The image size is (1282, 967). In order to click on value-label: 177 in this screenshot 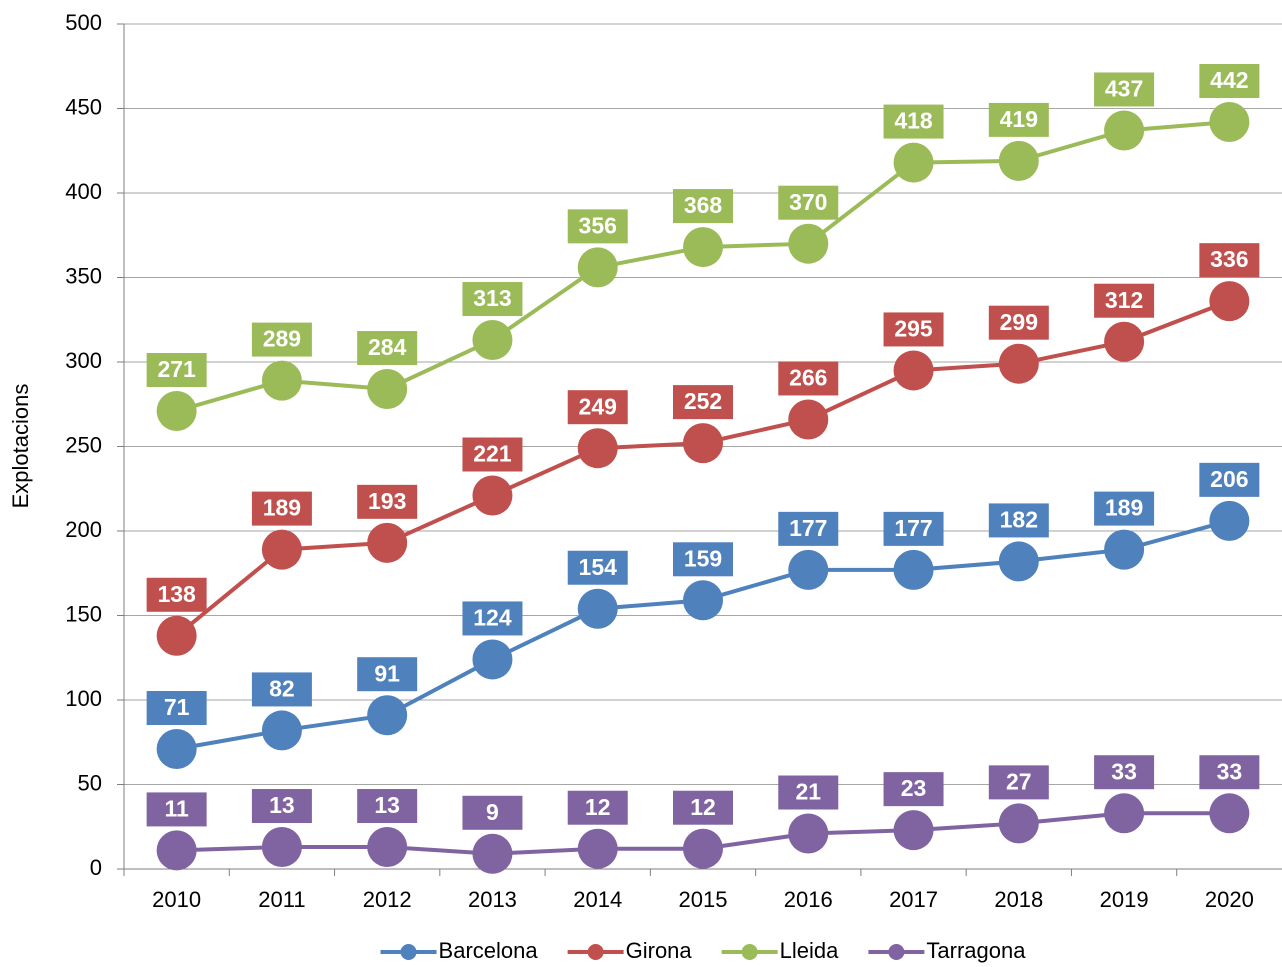, I will do `click(913, 528)`.